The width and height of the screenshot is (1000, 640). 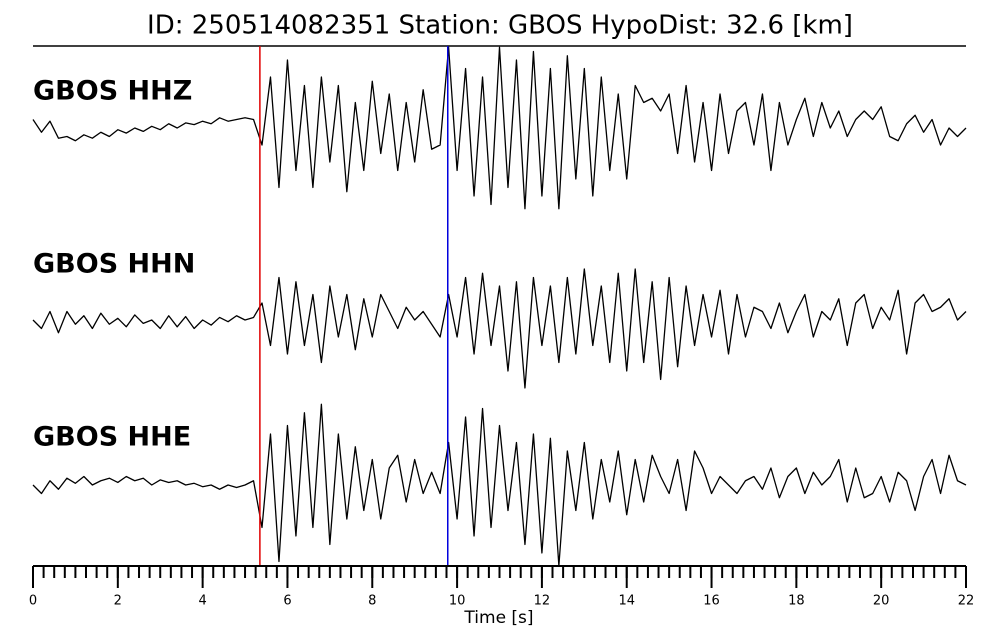 I want to click on x-tick-label: 2, so click(x=118, y=601).